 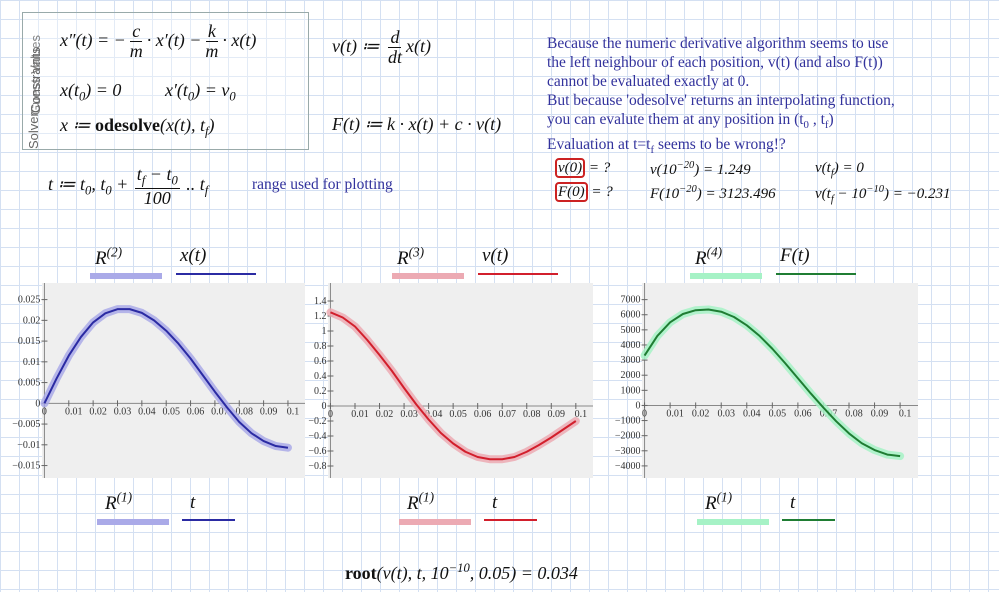 What do you see at coordinates (417, 252) in the screenshot?
I see `superscript: (3)` at bounding box center [417, 252].